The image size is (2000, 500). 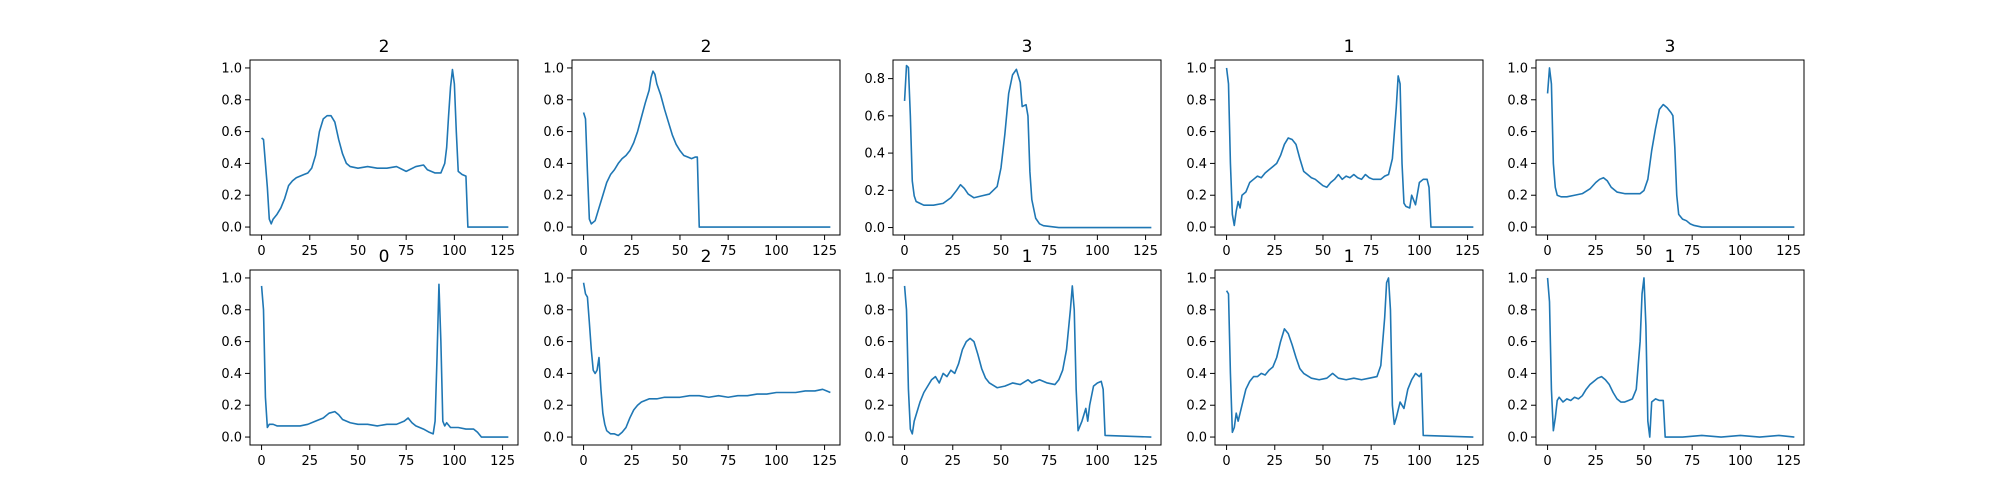 I want to click on subplot-4: 1 0 25 50 75 100 125 0.0 0.2 0.4 0.6 0.8 1.0, so click(x=1335, y=148).